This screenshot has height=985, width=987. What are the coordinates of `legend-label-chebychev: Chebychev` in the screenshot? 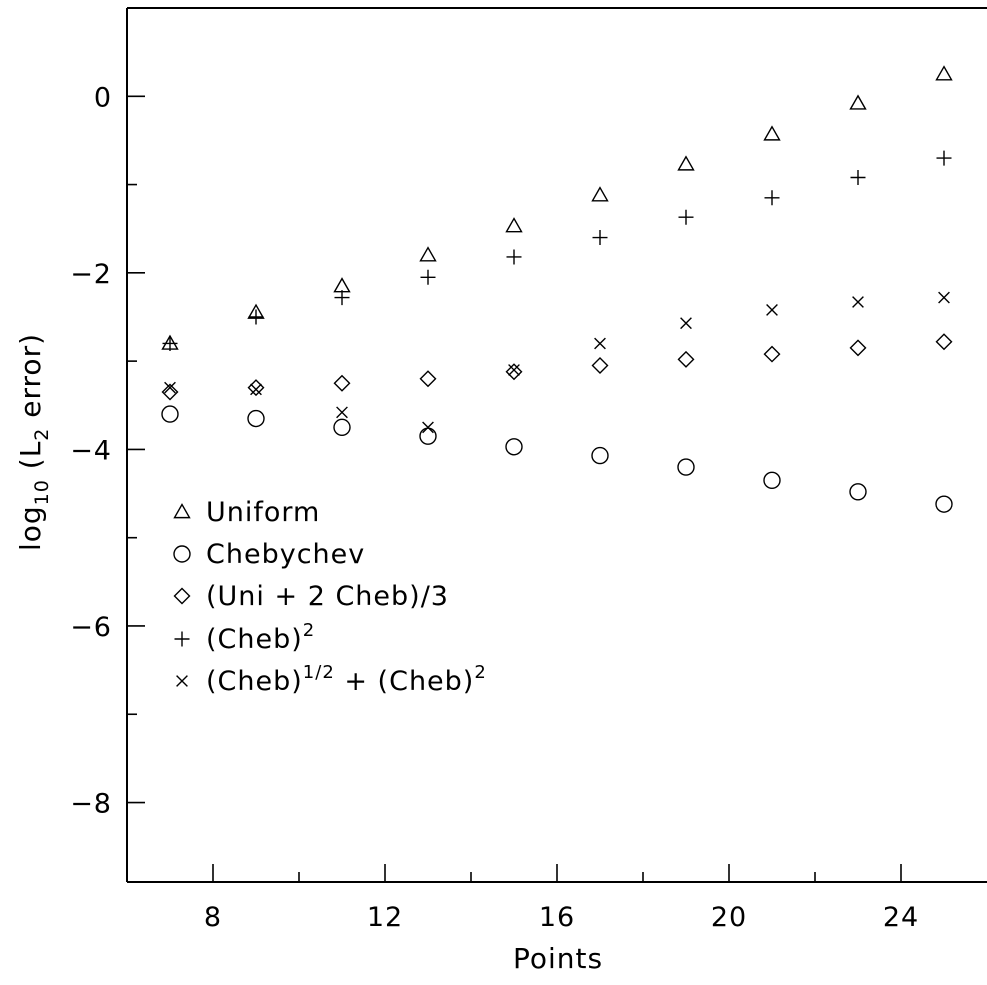 It's located at (285, 554).